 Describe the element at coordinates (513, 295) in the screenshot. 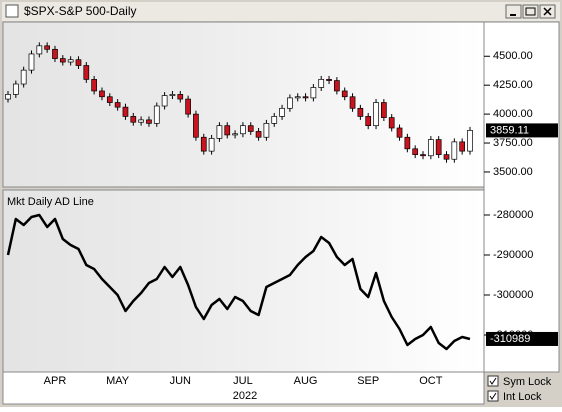

I see `y-tick-label: -300000` at that location.